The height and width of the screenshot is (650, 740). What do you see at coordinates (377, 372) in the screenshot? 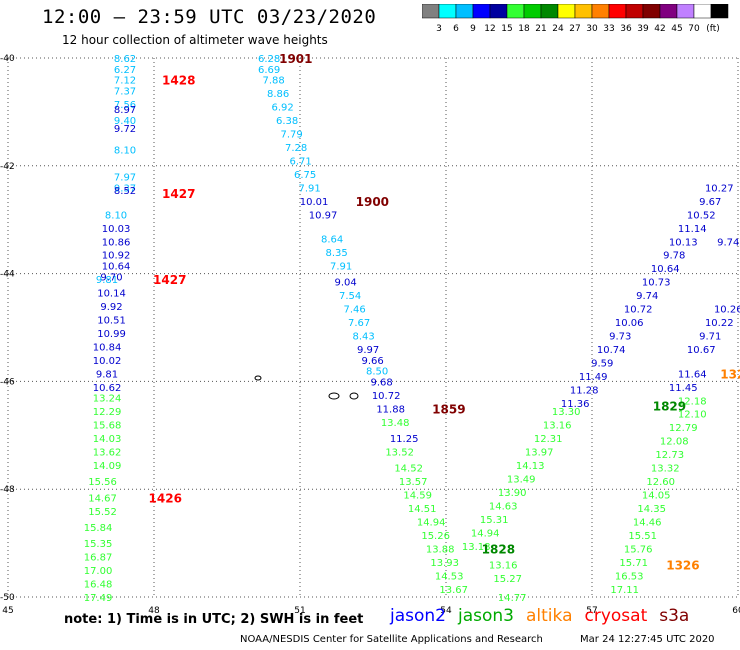
I see `wave-height-value: 8.50` at bounding box center [377, 372].